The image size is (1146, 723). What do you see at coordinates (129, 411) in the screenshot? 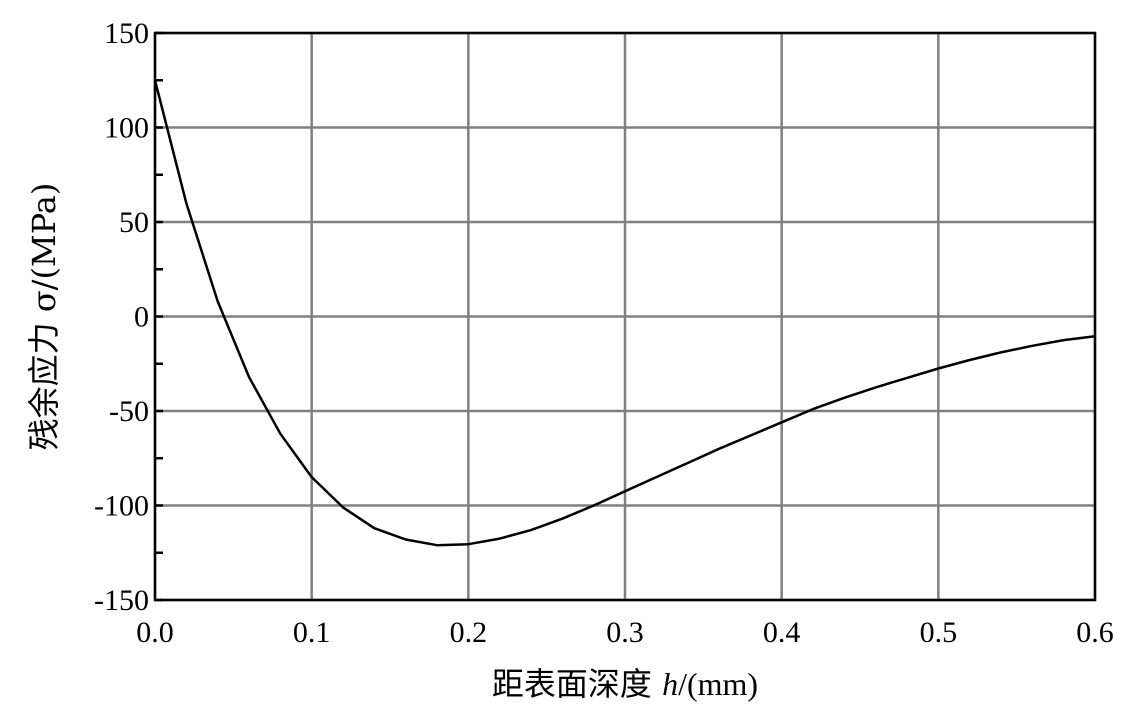
I see `y-tick-label: -50` at bounding box center [129, 411].